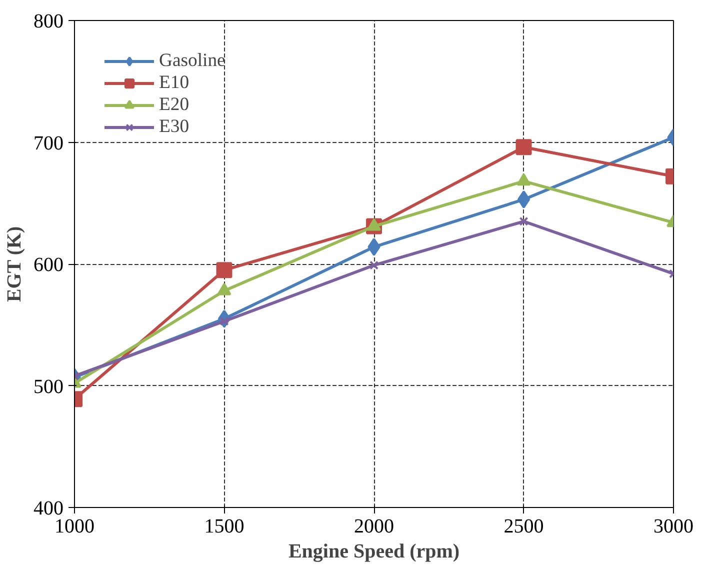 This screenshot has width=713, height=565. Describe the element at coordinates (49, 21) in the screenshot. I see `y-tick-label: 800` at that location.